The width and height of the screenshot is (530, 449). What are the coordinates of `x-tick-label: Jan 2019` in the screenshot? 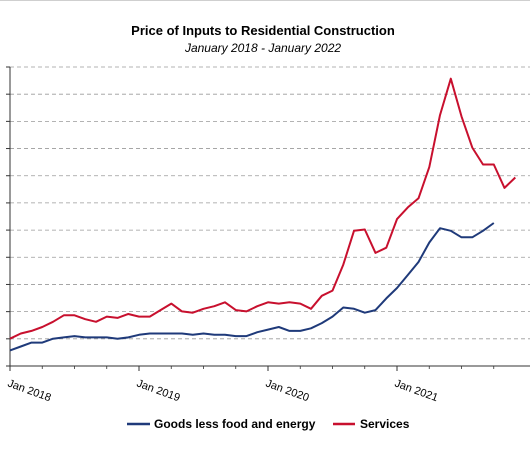 It's located at (158, 391).